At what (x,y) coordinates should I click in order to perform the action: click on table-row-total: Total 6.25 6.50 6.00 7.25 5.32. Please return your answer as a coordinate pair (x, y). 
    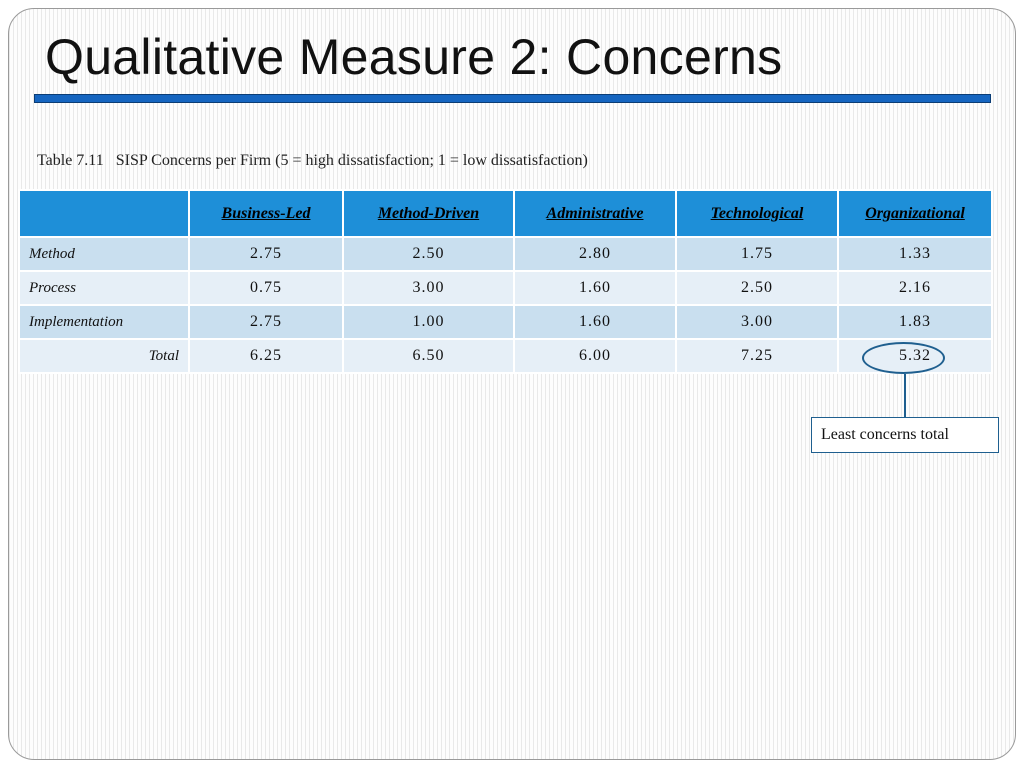
    Looking at the image, I should click on (505, 356).